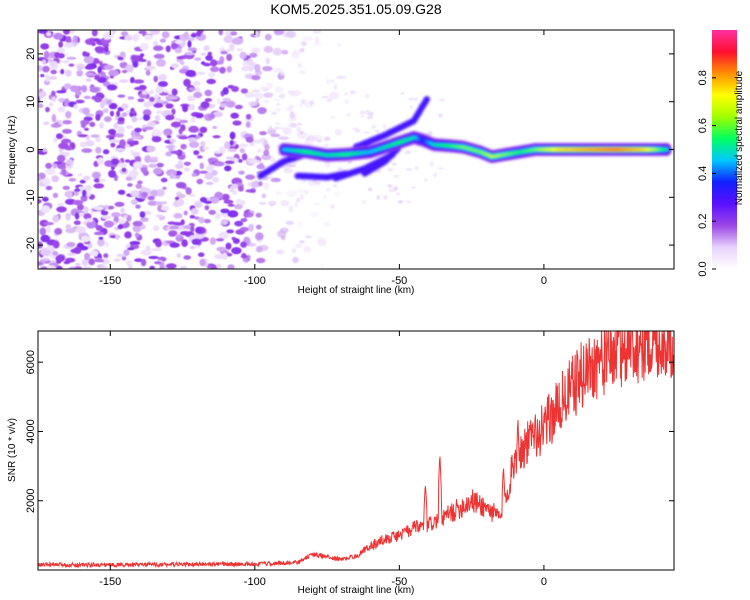 This screenshot has height=600, width=750. I want to click on colorbar-label: Normalized spectral amplitude, so click(739, 137).